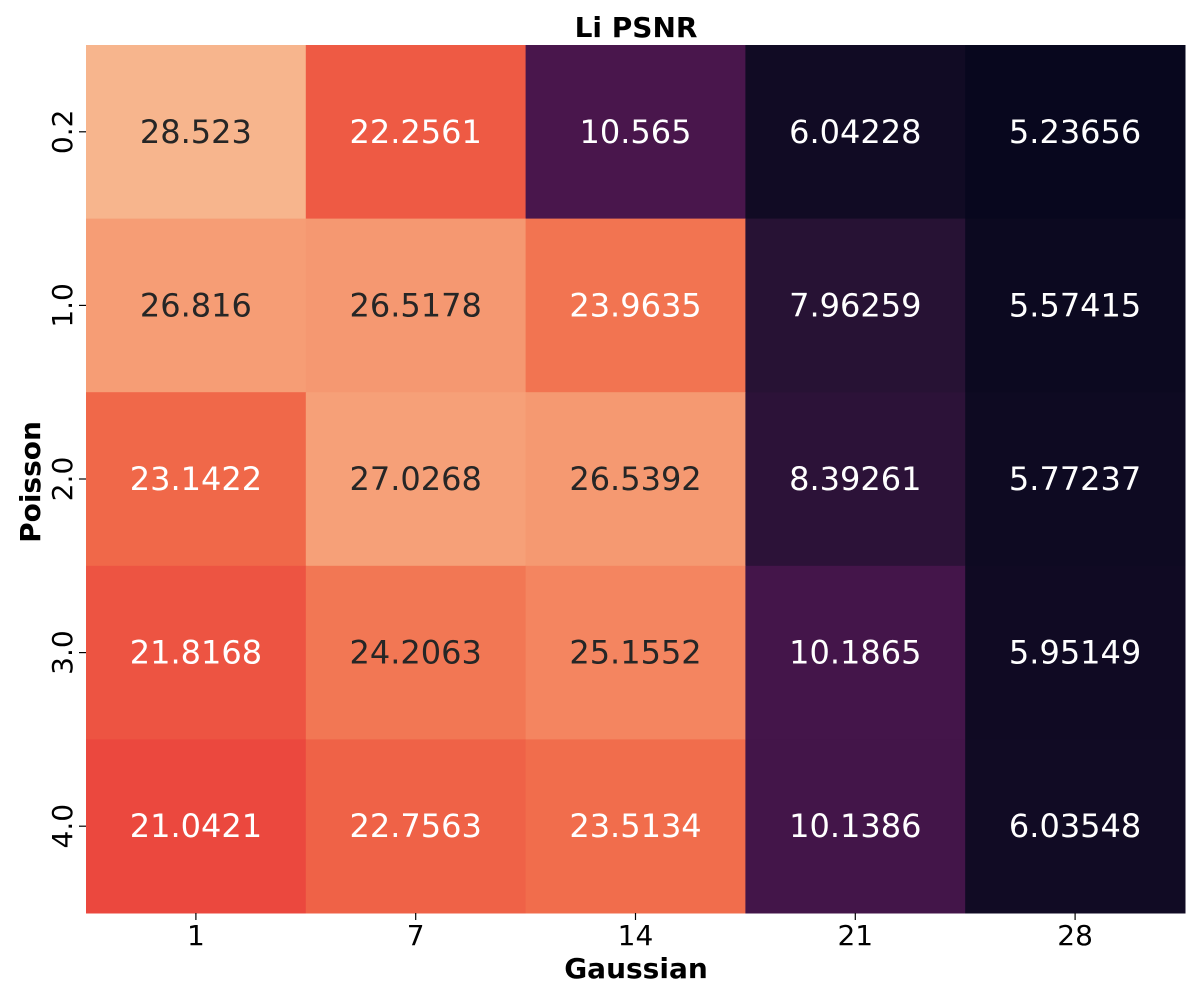 The image size is (1200, 1000). I want to click on cell-value-label: 26.5392, so click(635, 479).